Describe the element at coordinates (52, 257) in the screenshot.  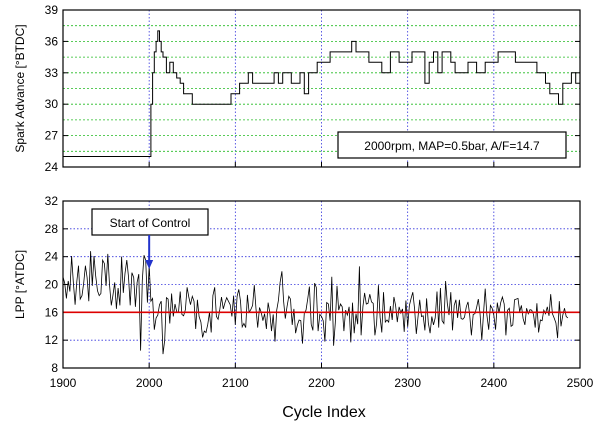
I see `lpp-y-tick-label: 24` at that location.